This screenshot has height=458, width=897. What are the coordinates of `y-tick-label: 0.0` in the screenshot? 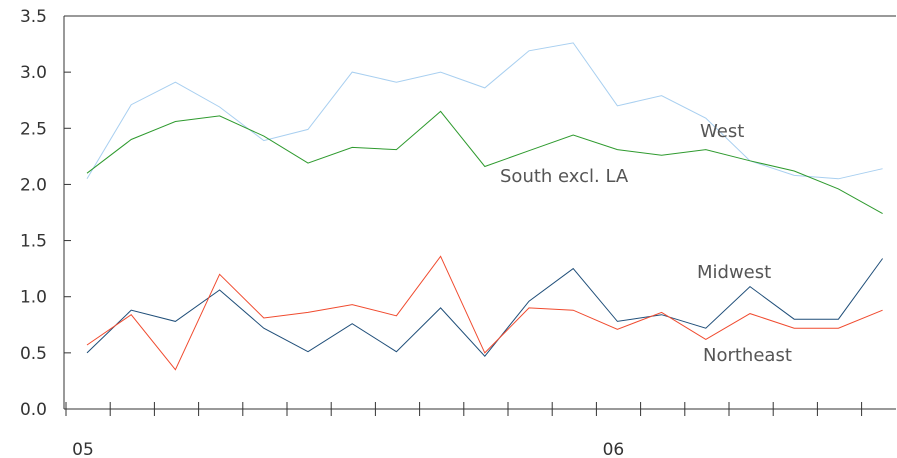 It's located at (33, 410).